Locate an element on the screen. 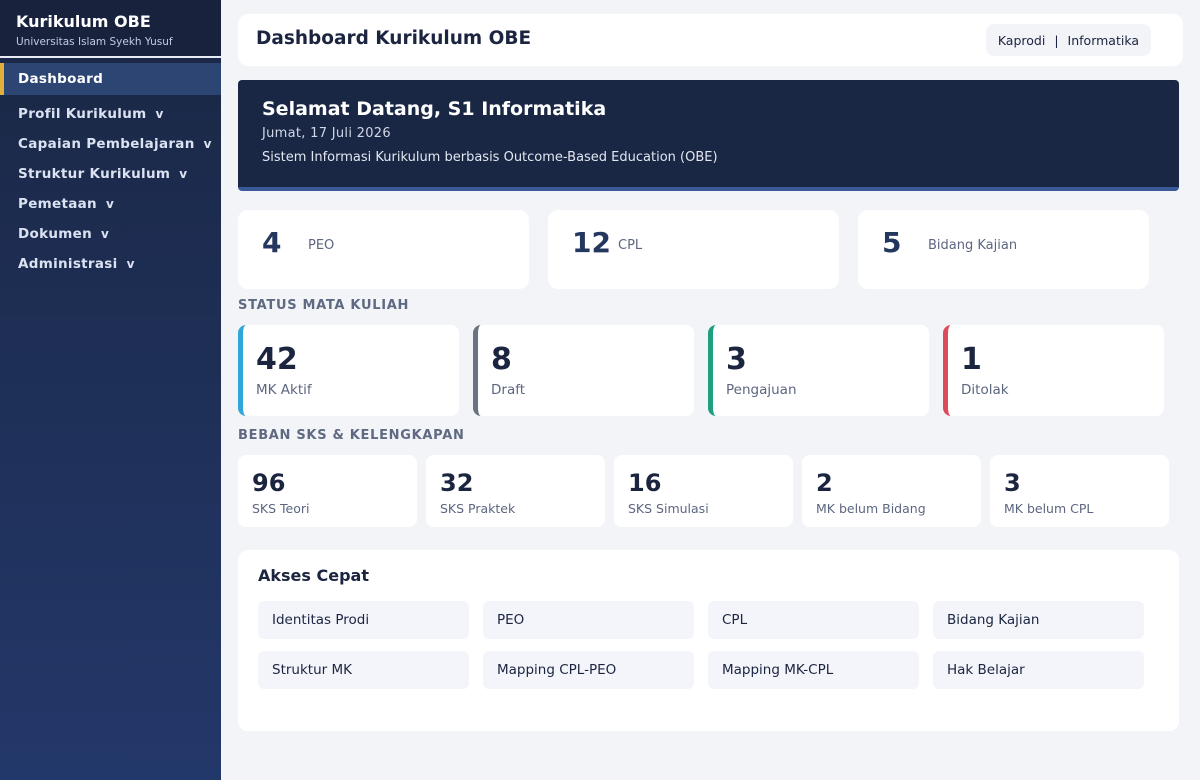 This screenshot has height=780, width=1200. sidebar-item-administrasi: Administrasi v is located at coordinates (110, 264).